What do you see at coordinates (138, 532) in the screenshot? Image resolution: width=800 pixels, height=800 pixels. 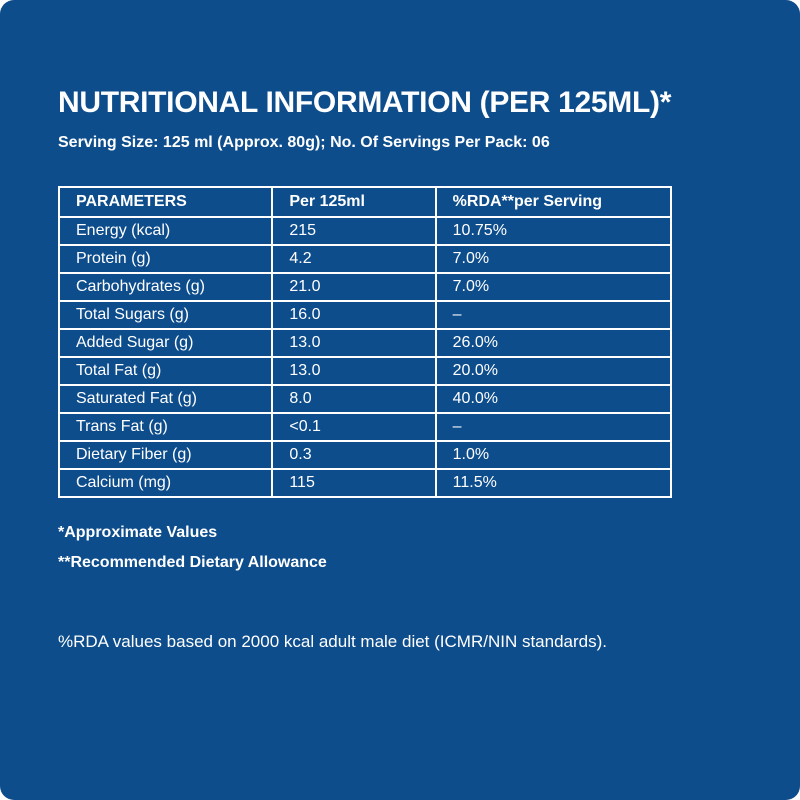 I see `footnote: *Approximate Values` at bounding box center [138, 532].